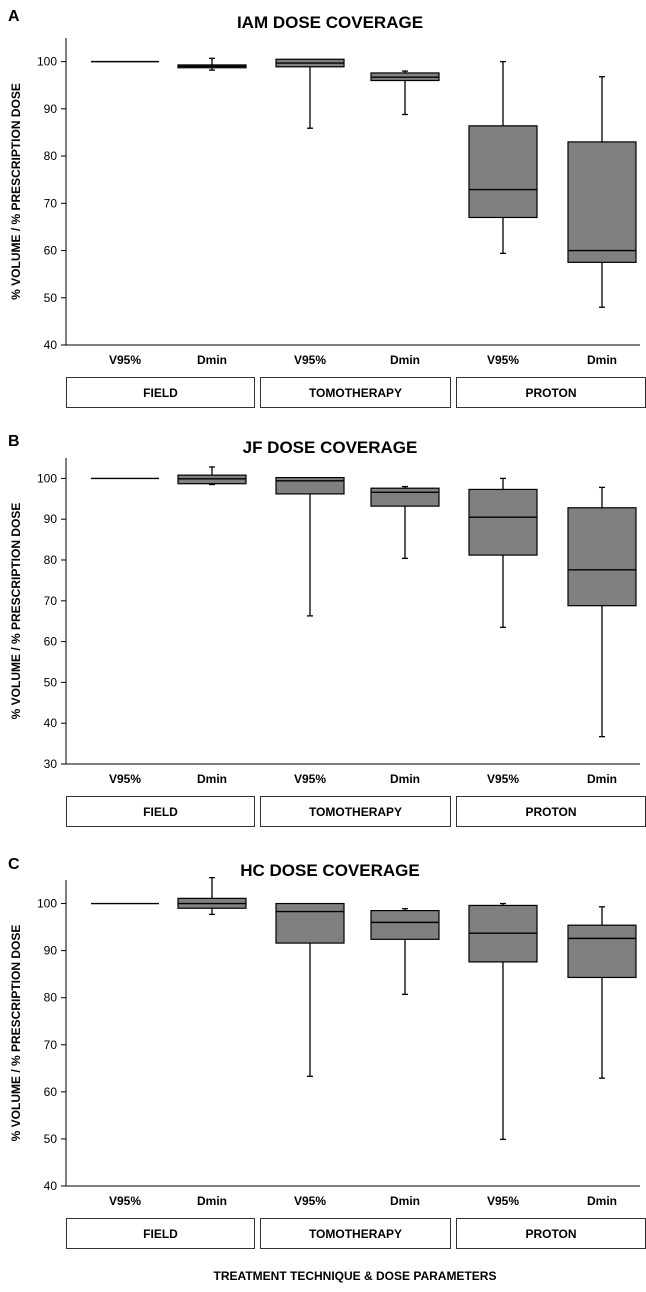 This screenshot has width=646, height=1292. I want to click on y-tick-label: 30, so click(51, 764).